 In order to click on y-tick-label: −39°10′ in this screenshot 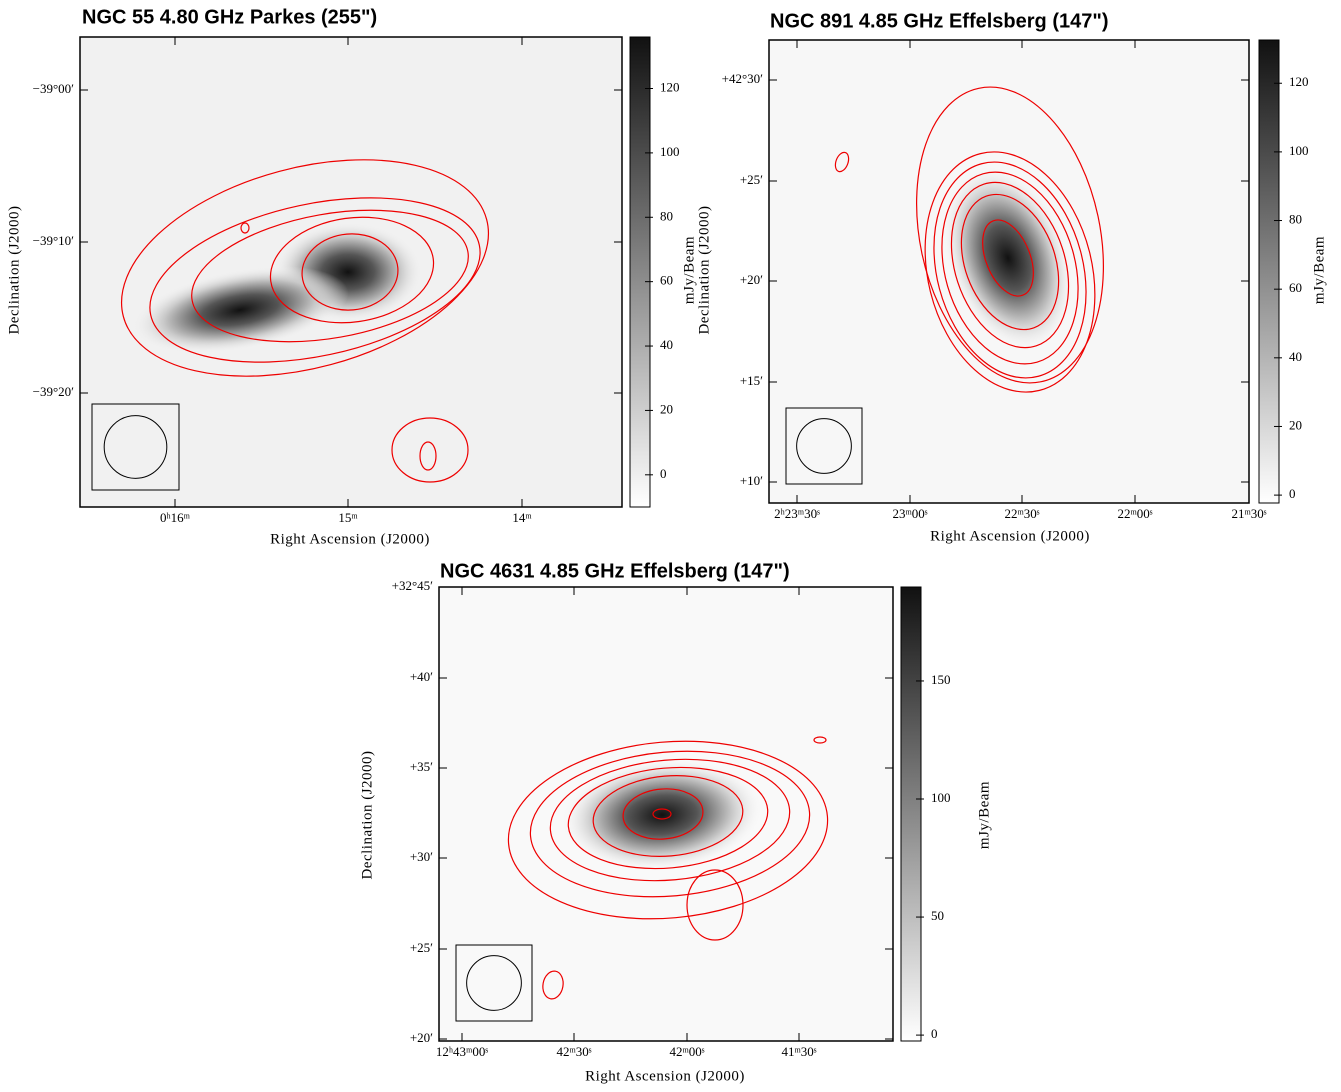, I will do `click(54, 240)`.